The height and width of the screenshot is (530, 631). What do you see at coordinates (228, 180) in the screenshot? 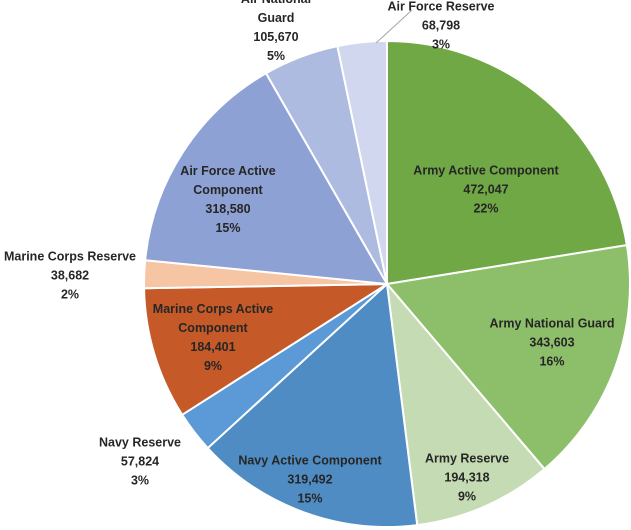
I see `slice-name: Air Force Active Component` at bounding box center [228, 180].